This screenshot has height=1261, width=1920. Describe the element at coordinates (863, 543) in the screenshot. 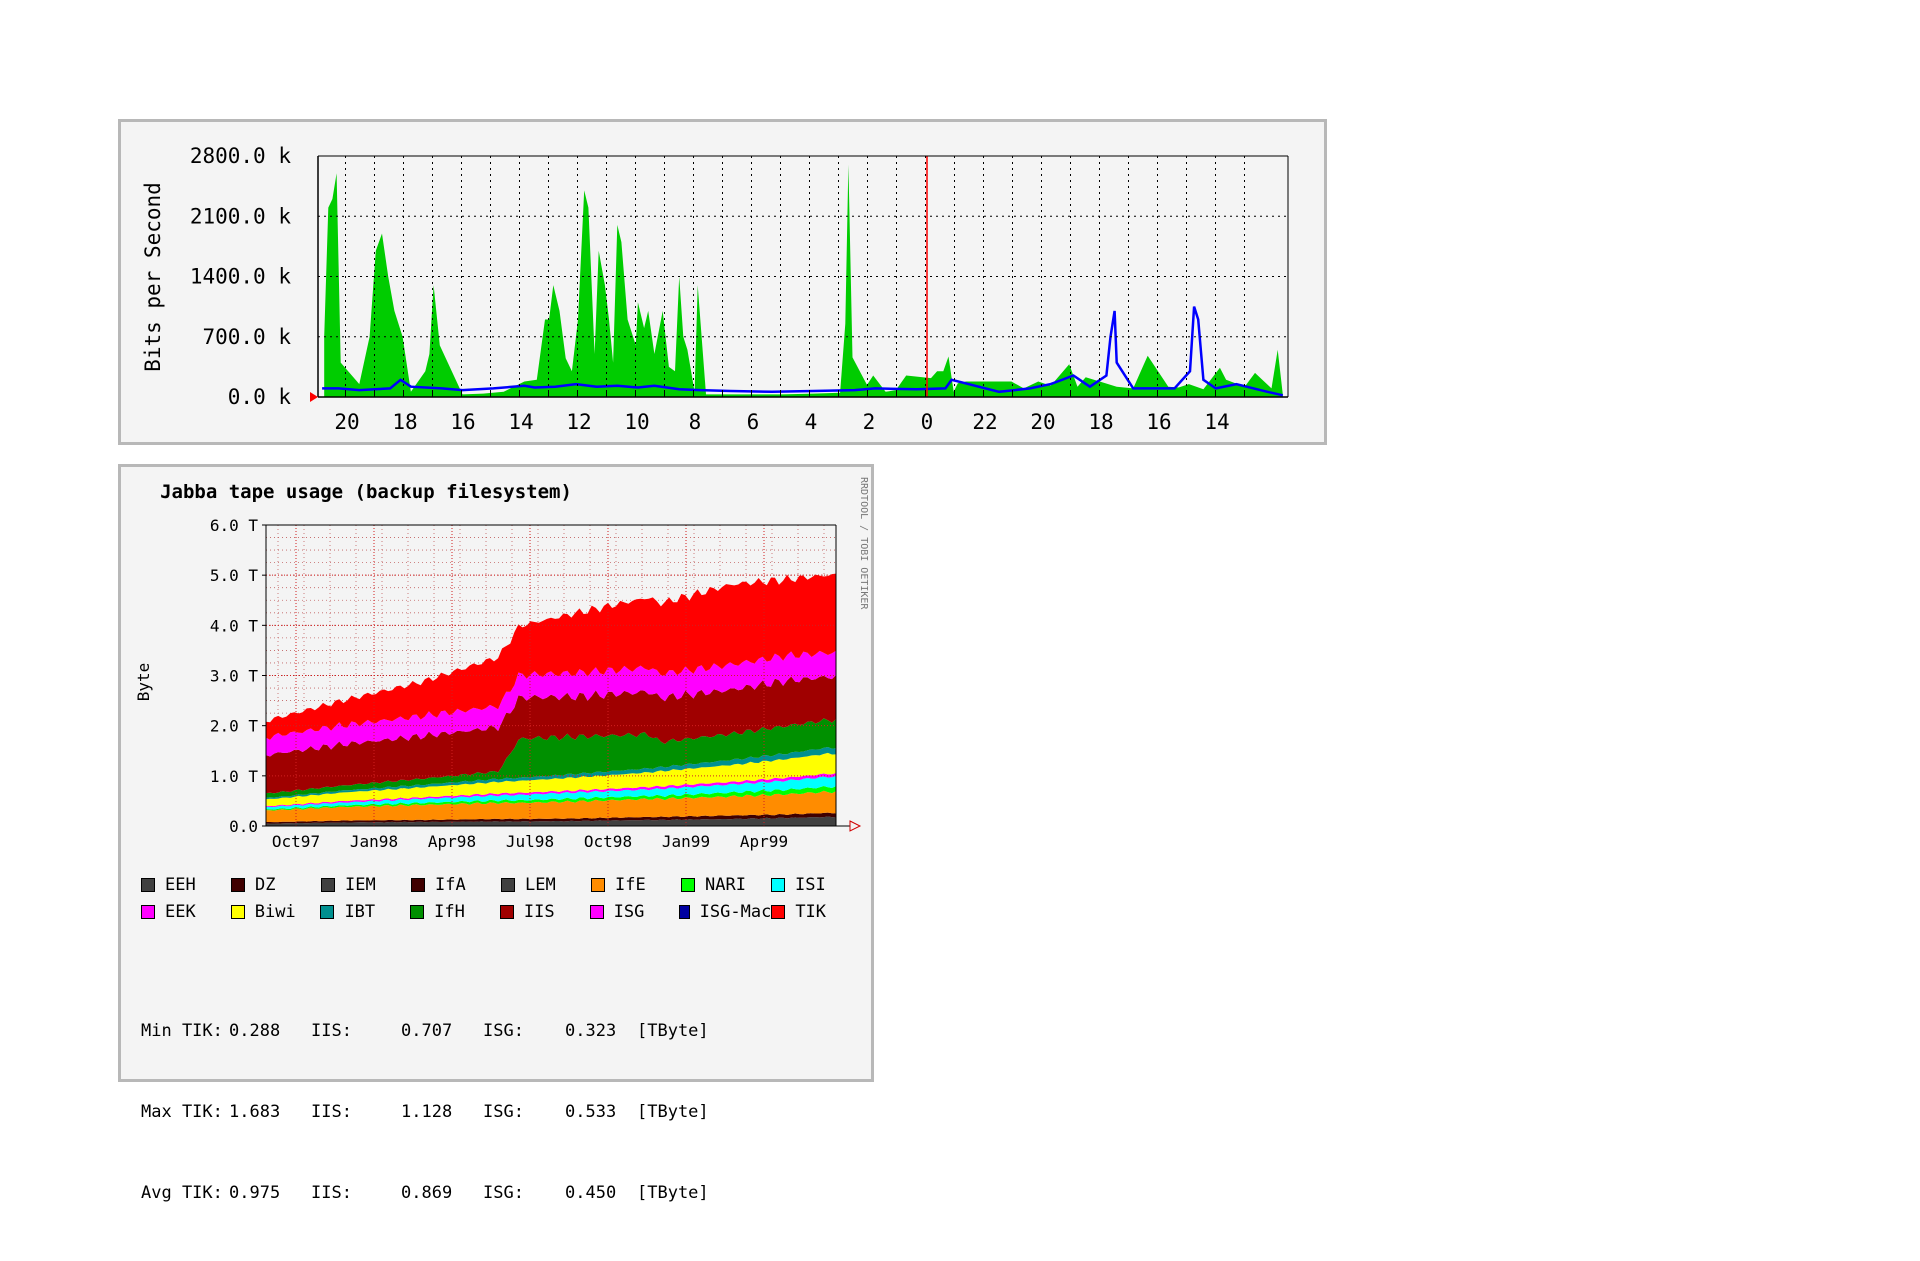

I see `watermark: RRDTOOL / TOBI OETIKER` at that location.